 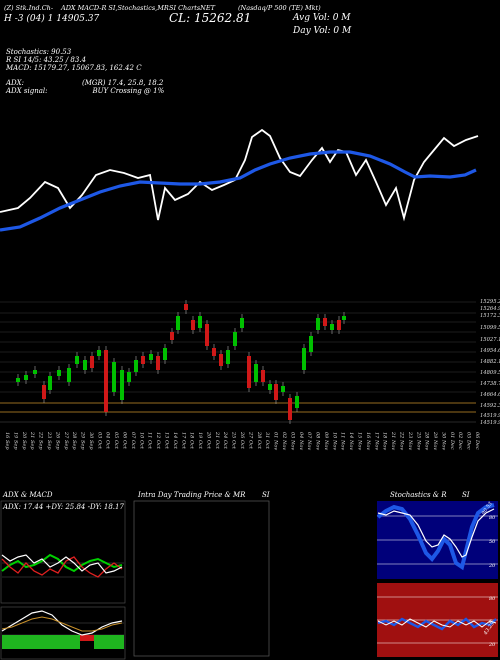 What do you see at coordinates (166, 441) in the screenshot?
I see `date-label: 13 Oct` at bounding box center [166, 441].